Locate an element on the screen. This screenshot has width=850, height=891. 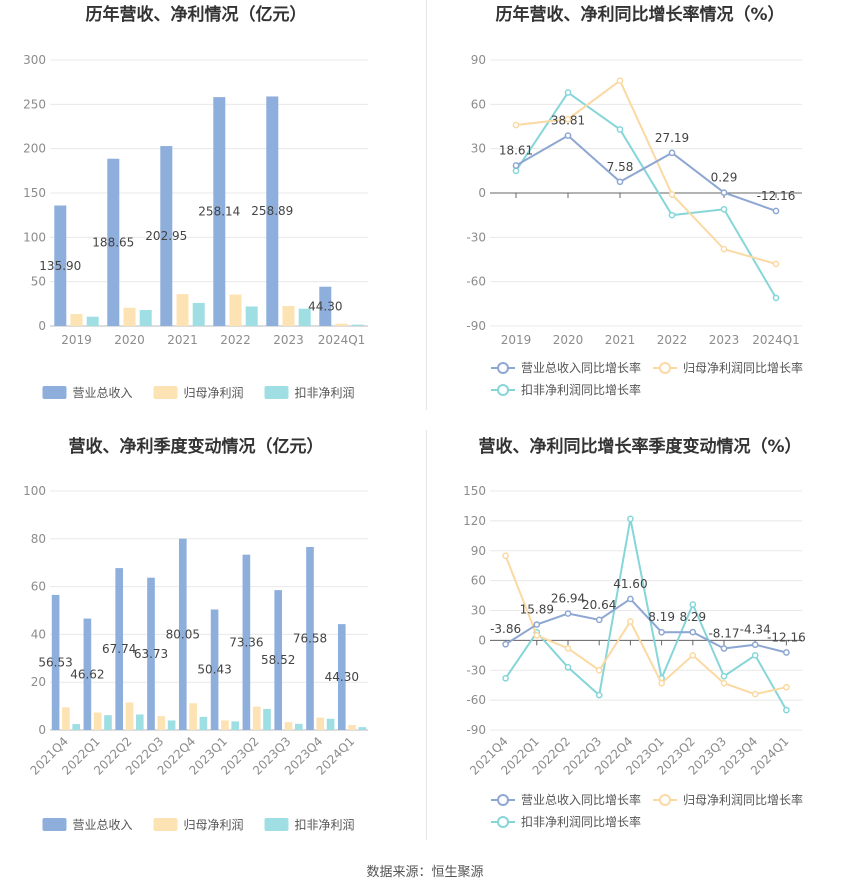
chart-title: 营收、净利同比增长率季度变动情况（%） is located at coordinates (639, 446).